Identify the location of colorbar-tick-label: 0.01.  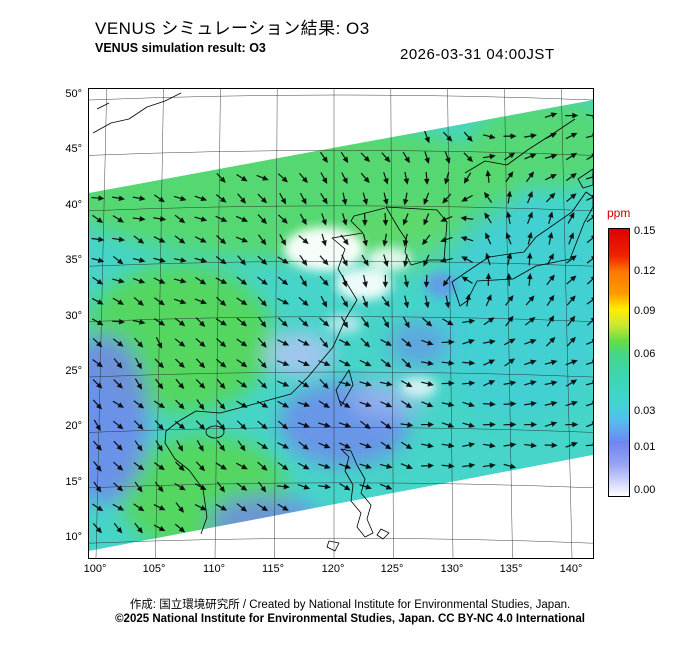
(645, 447).